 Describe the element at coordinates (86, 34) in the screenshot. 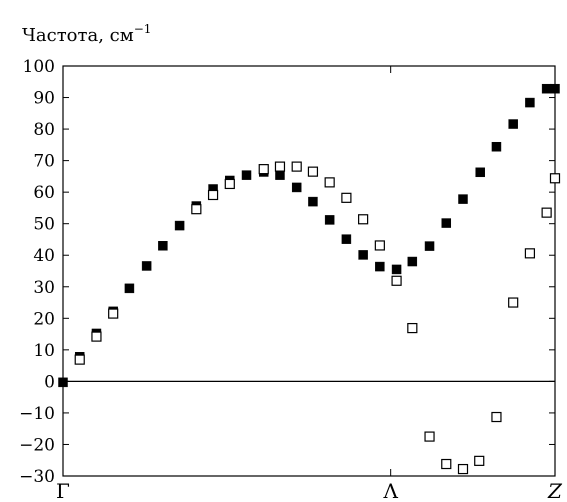

I see `y-axis-label: Частота, см−1` at that location.